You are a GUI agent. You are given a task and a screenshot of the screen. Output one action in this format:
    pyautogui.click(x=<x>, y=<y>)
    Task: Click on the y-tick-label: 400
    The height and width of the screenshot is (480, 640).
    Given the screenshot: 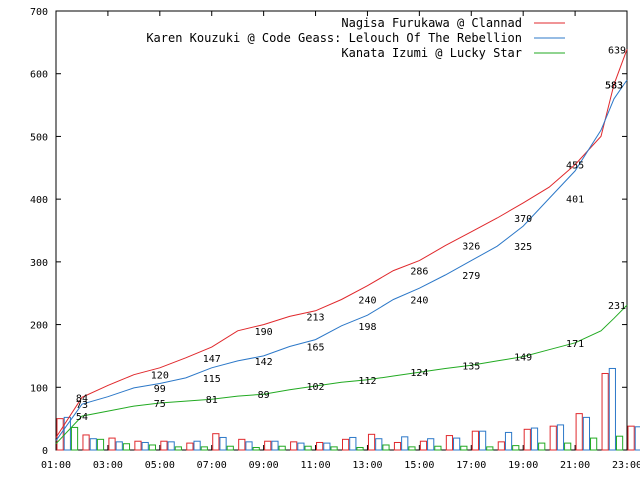 What is the action you would take?
    pyautogui.click(x=39, y=200)
    